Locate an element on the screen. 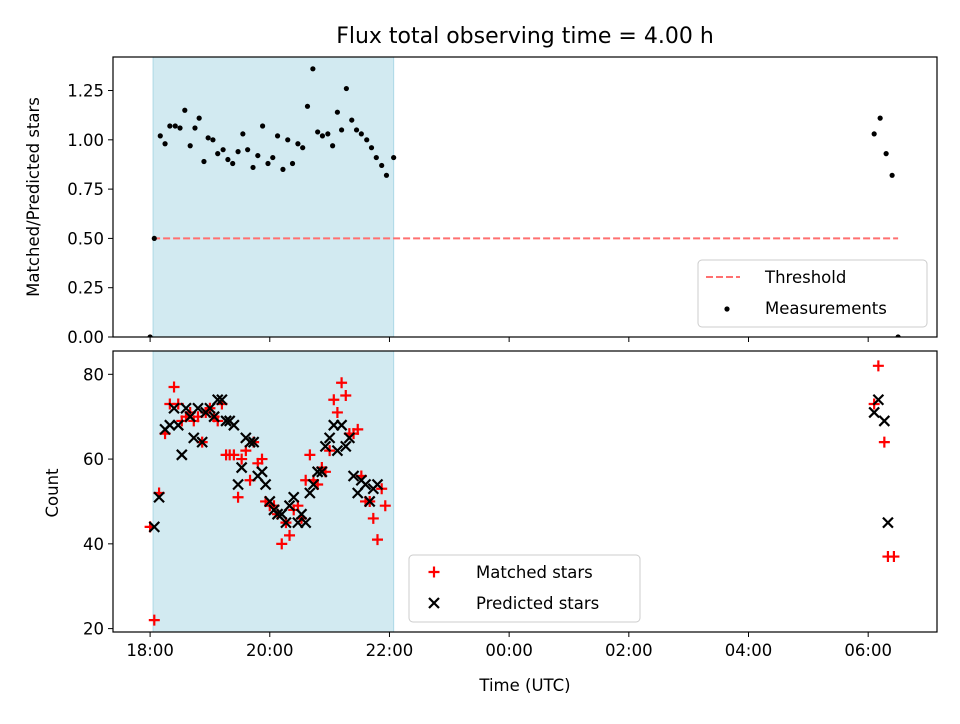 The width and height of the screenshot is (960, 724). y-tick-label-bottom-0: 20 is located at coordinates (93, 629).